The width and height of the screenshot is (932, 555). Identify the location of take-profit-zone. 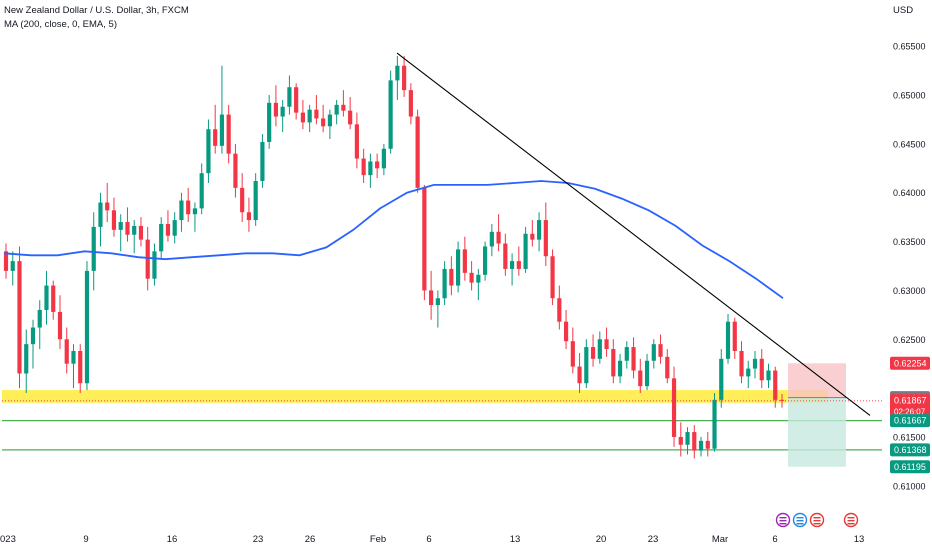
(817, 432).